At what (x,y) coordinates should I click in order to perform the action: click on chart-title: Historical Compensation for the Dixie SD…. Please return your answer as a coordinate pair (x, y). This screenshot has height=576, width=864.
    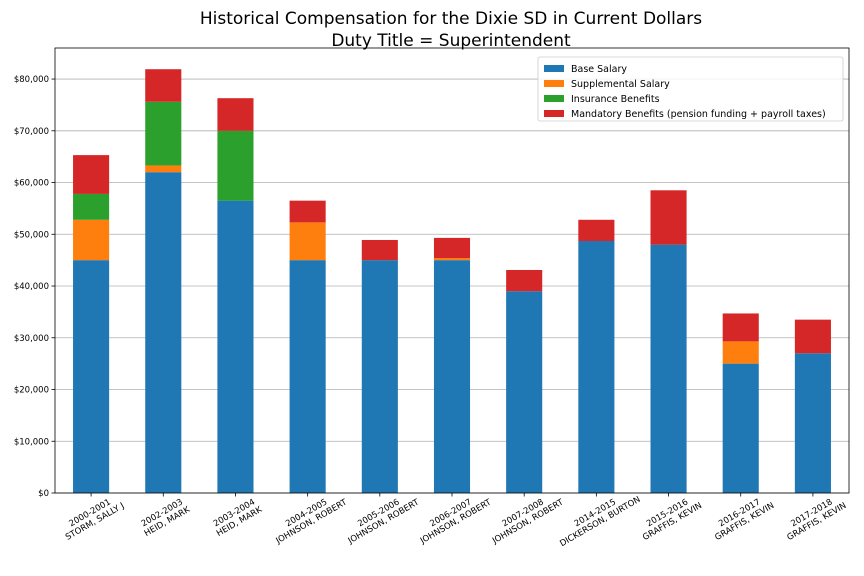
    Looking at the image, I should click on (451, 19).